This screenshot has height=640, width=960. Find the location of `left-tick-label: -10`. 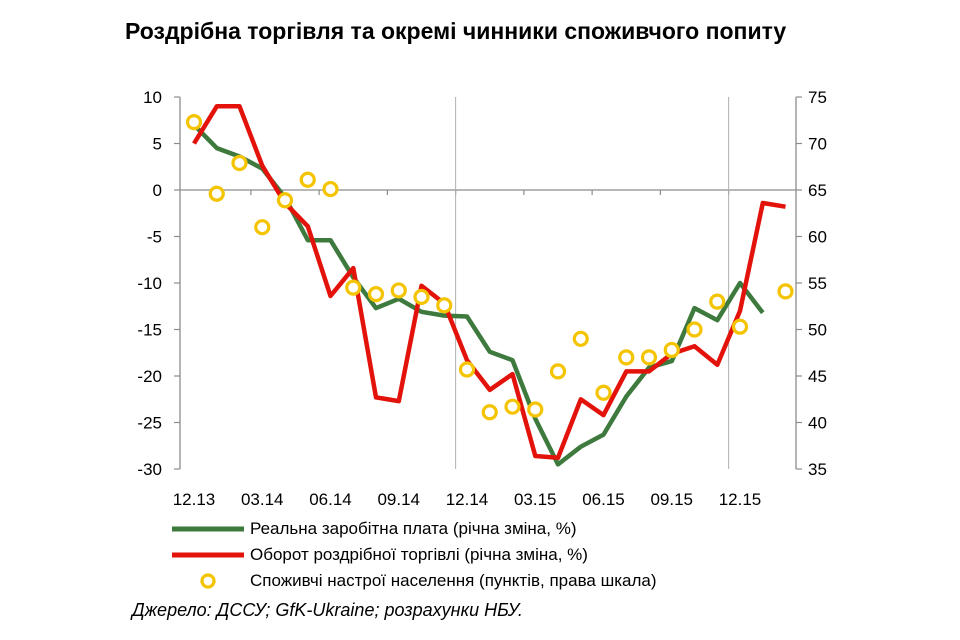

left-tick-label: -10 is located at coordinates (149, 283).